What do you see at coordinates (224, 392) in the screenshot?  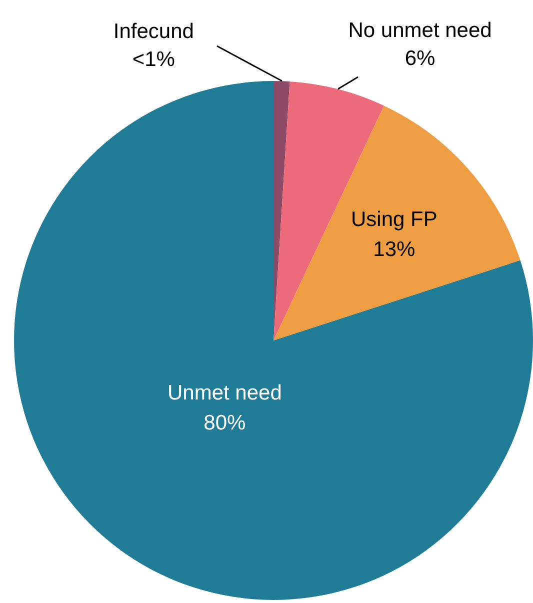 I see `slice-label: Unmet need` at bounding box center [224, 392].